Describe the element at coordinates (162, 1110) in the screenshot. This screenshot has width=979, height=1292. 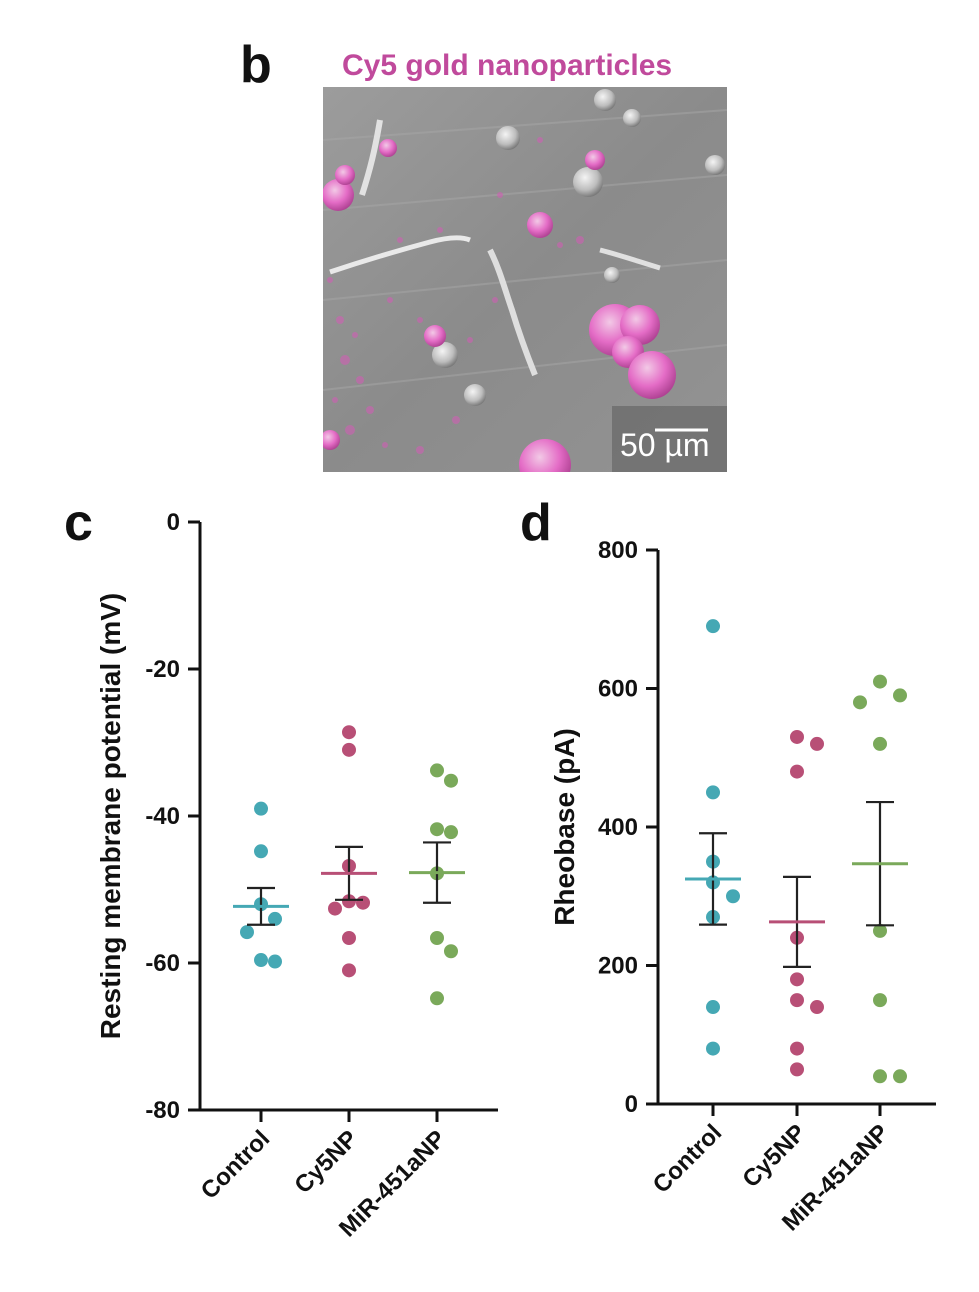
I see `y-tick-label: -80` at that location.